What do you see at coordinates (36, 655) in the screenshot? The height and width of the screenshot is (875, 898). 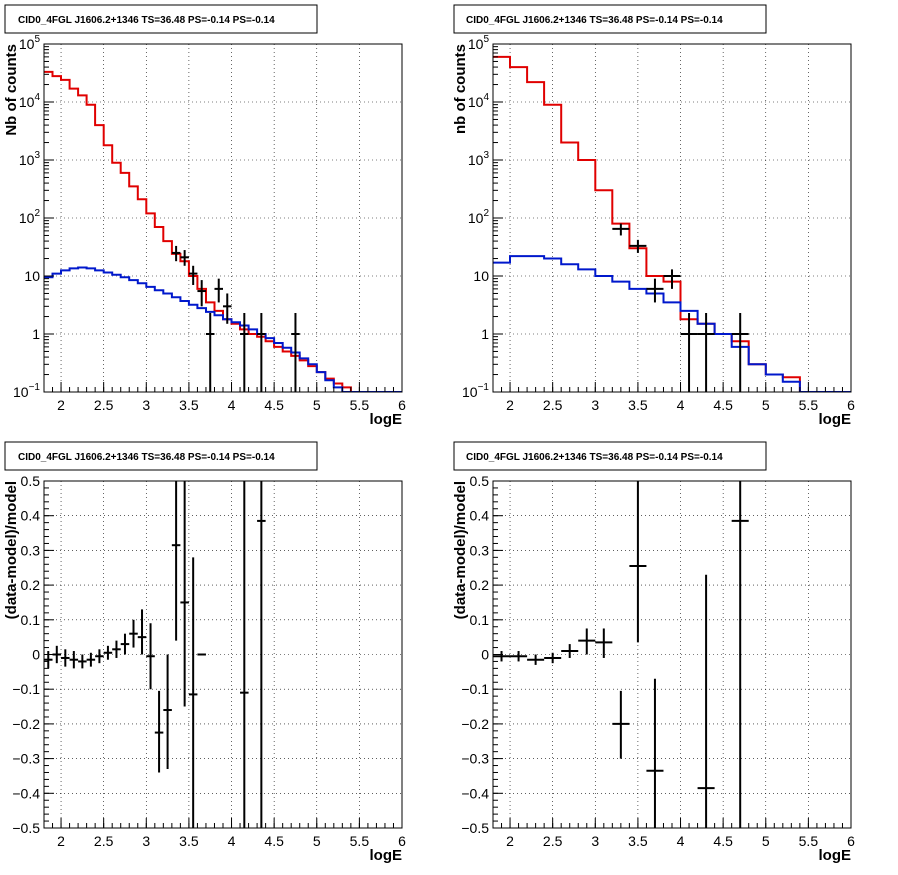 I see `y-tick-label: 0` at bounding box center [36, 655].